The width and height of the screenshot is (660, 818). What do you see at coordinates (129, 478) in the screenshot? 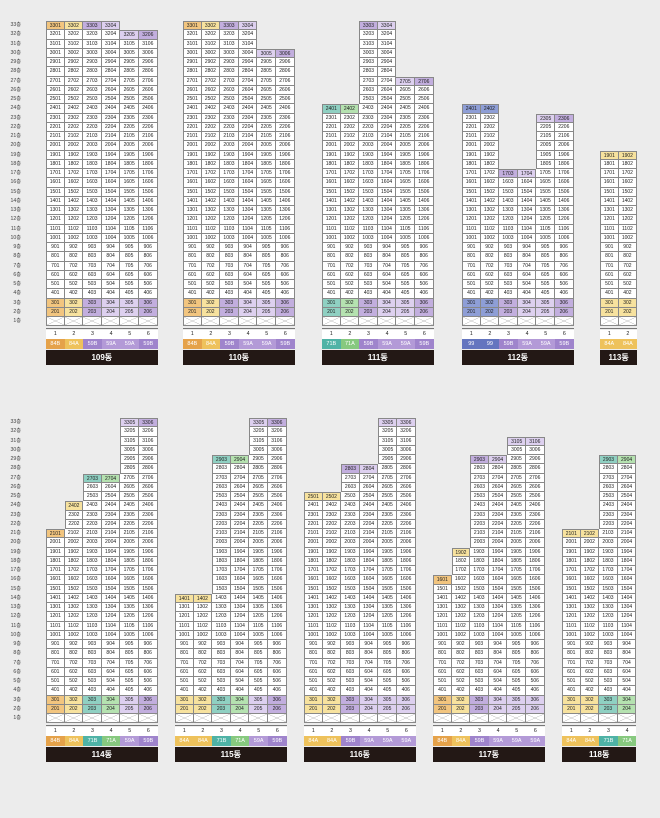
I see `unit-cell: 2705` at bounding box center [129, 478].